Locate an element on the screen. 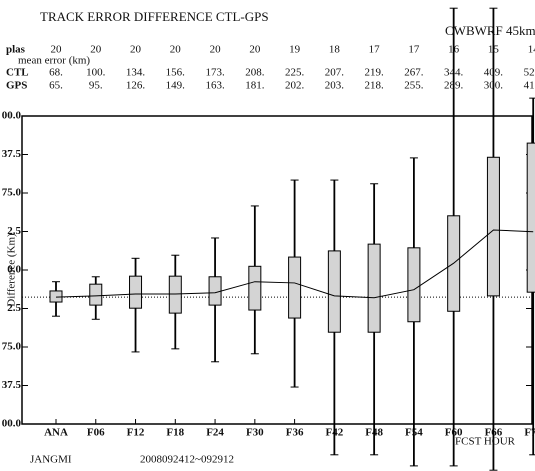  row-value: 100. is located at coordinates (96, 73).